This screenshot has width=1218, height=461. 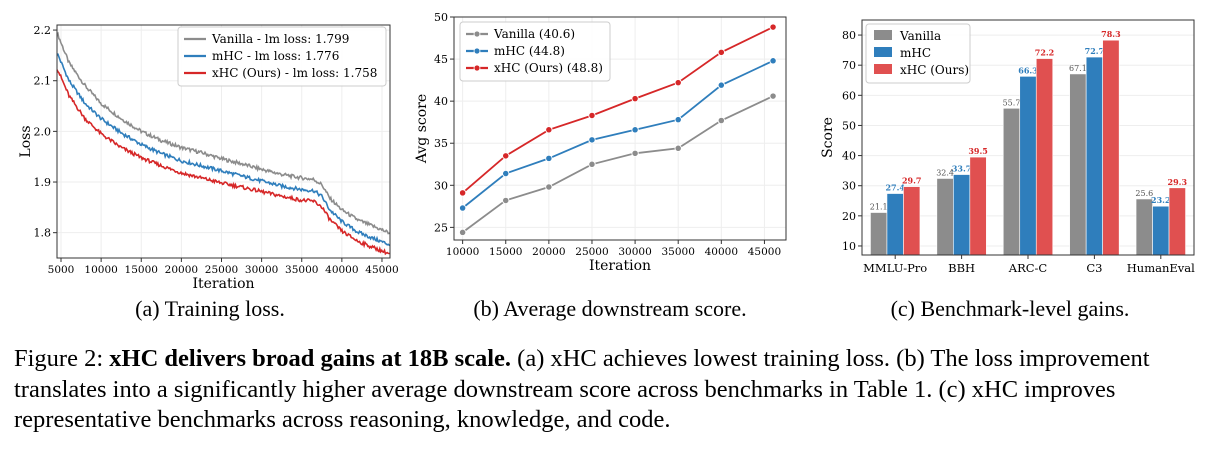 What do you see at coordinates (1044, 53) in the screenshot?
I see `bar-value-label: 72.2` at bounding box center [1044, 53].